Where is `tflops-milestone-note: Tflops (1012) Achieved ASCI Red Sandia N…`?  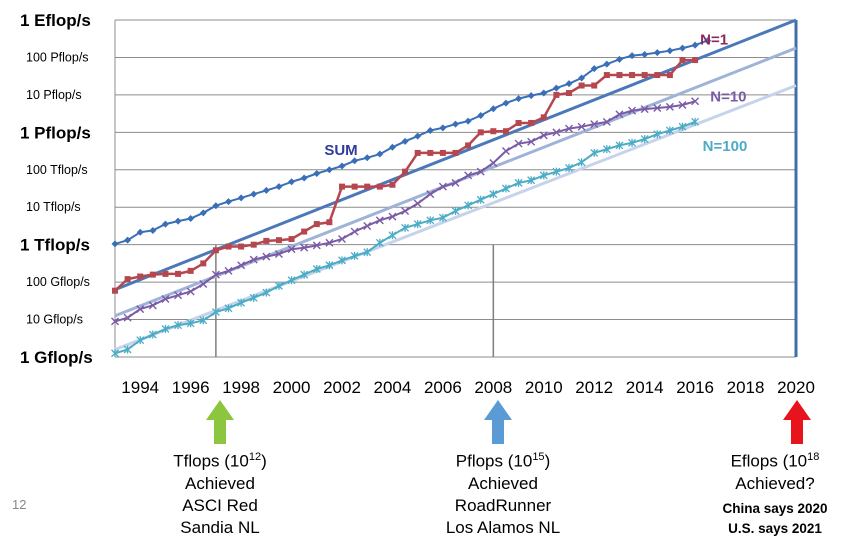 tflops-milestone-note: Tflops (1012) Achieved ASCI Red Sandia N… is located at coordinates (220, 494).